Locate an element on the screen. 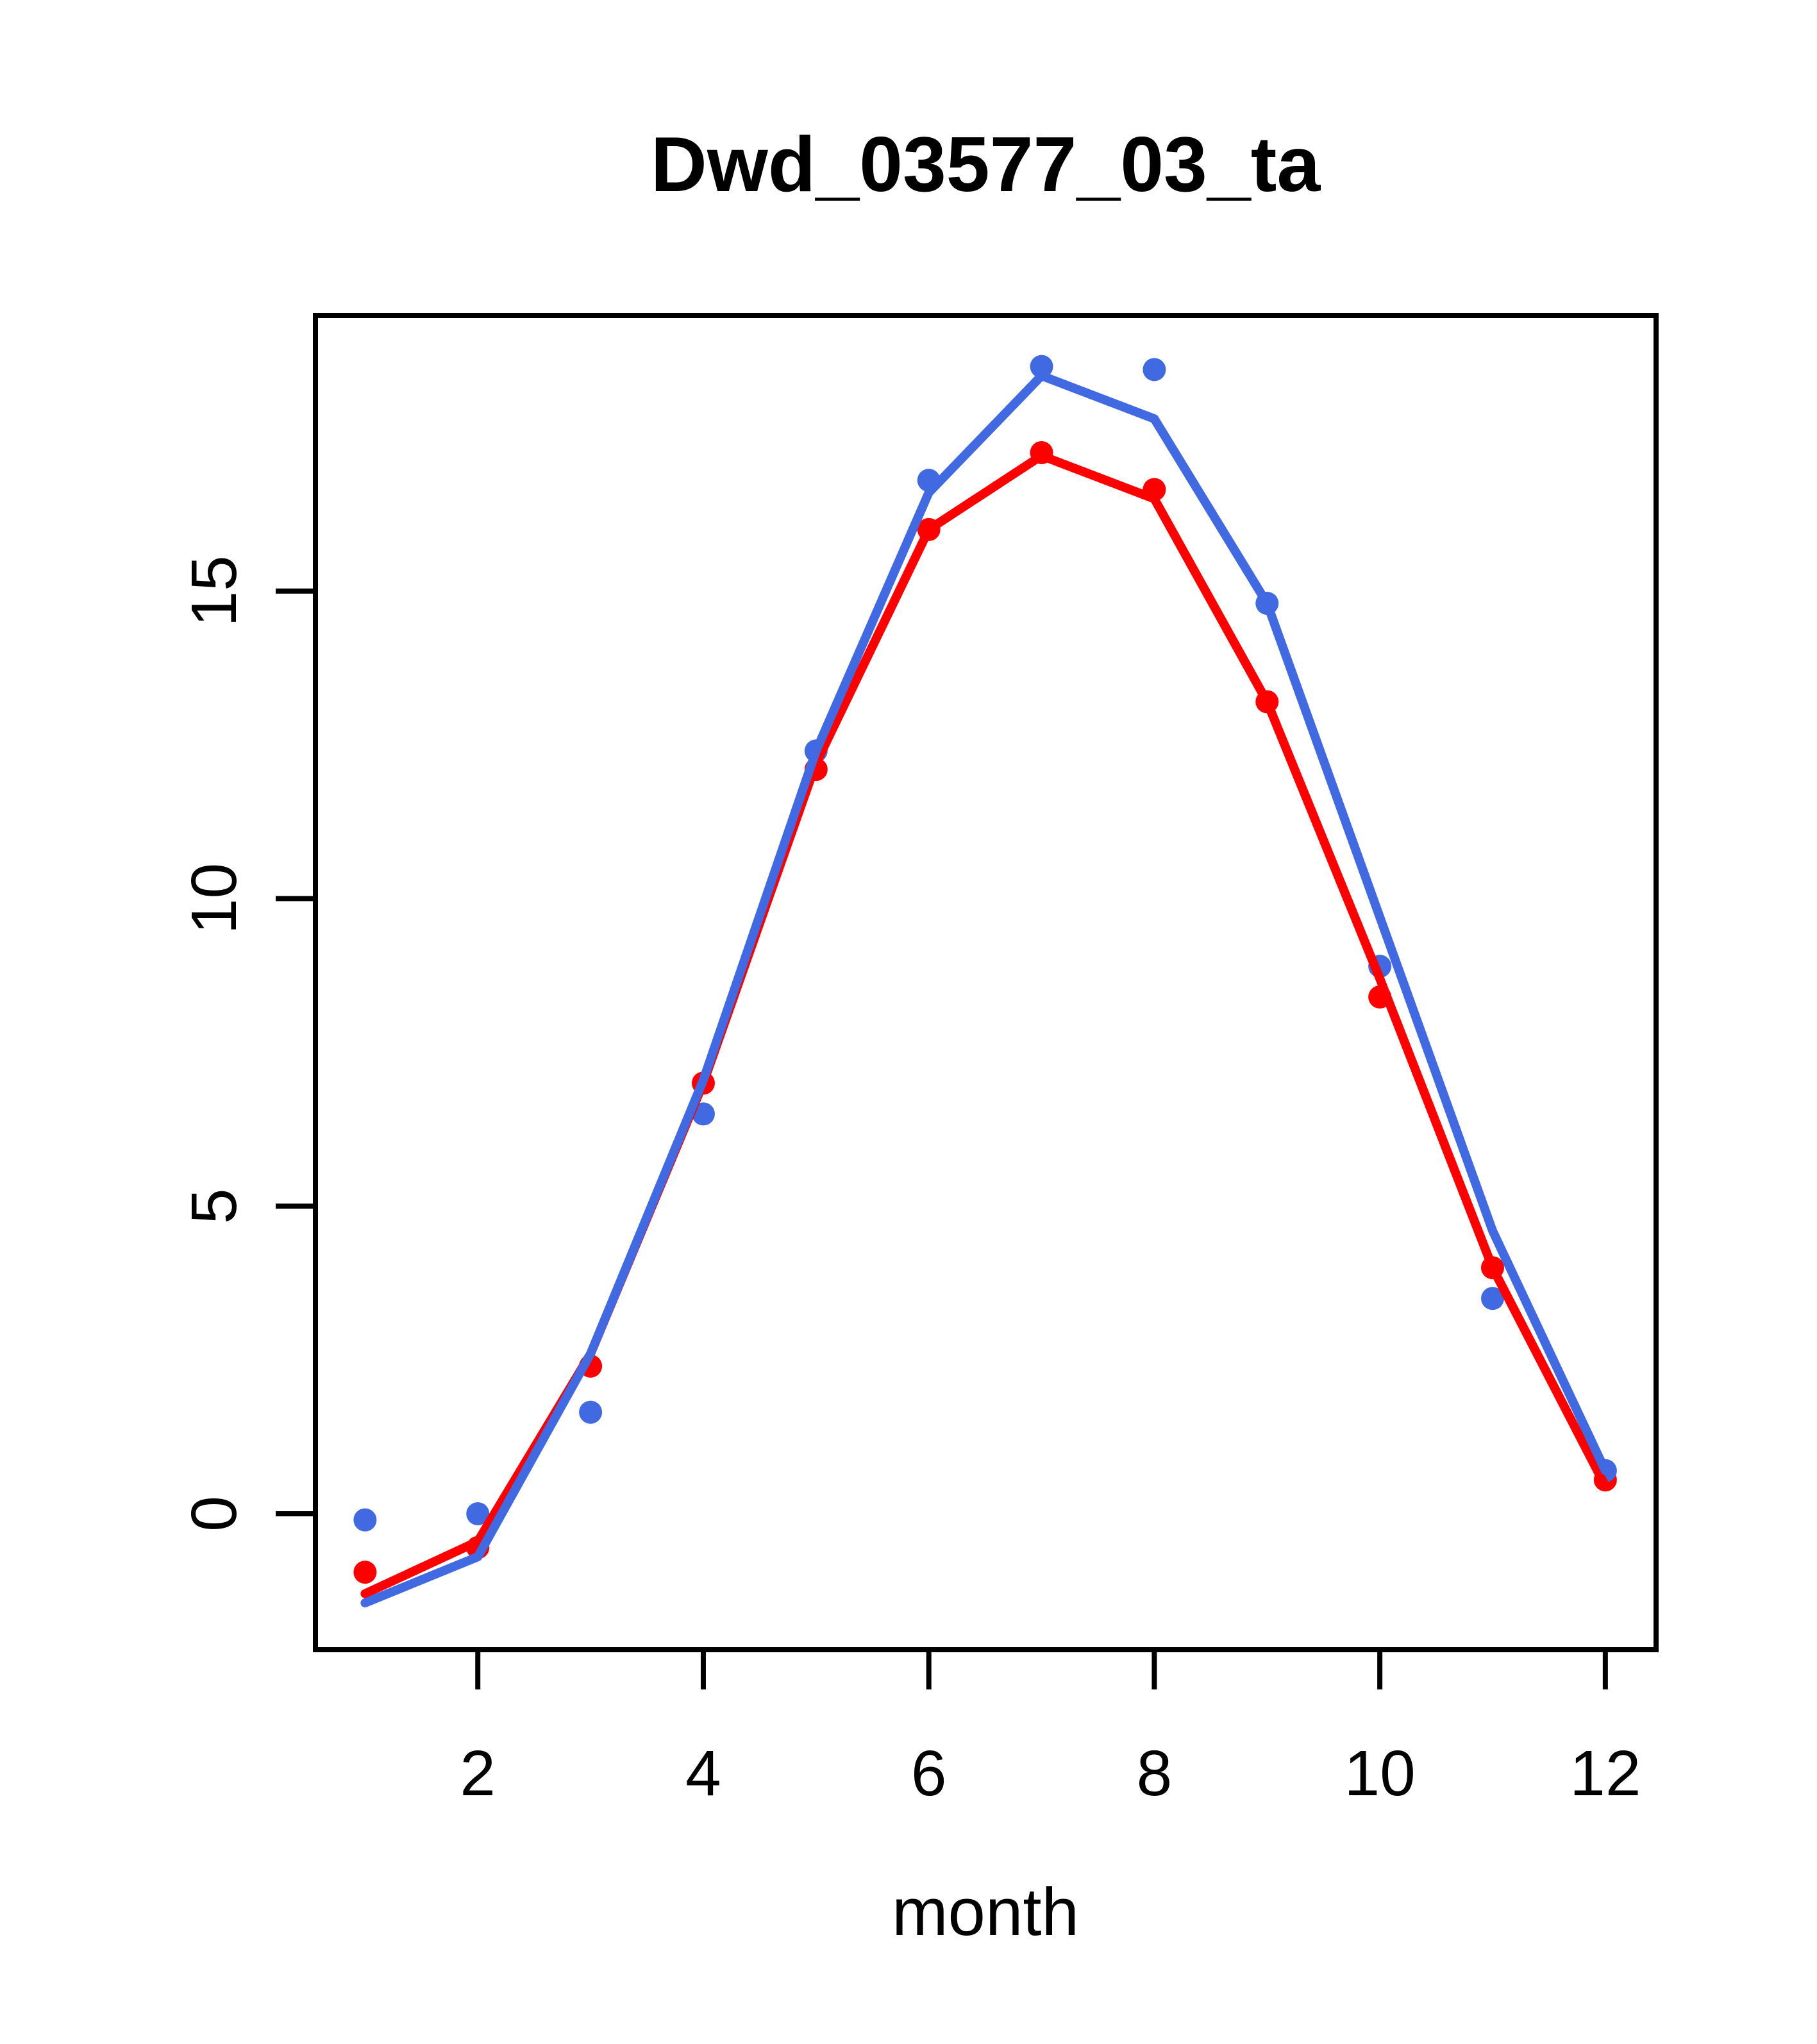  chart-title: Dwd_03577_03_ta is located at coordinates (986, 165).